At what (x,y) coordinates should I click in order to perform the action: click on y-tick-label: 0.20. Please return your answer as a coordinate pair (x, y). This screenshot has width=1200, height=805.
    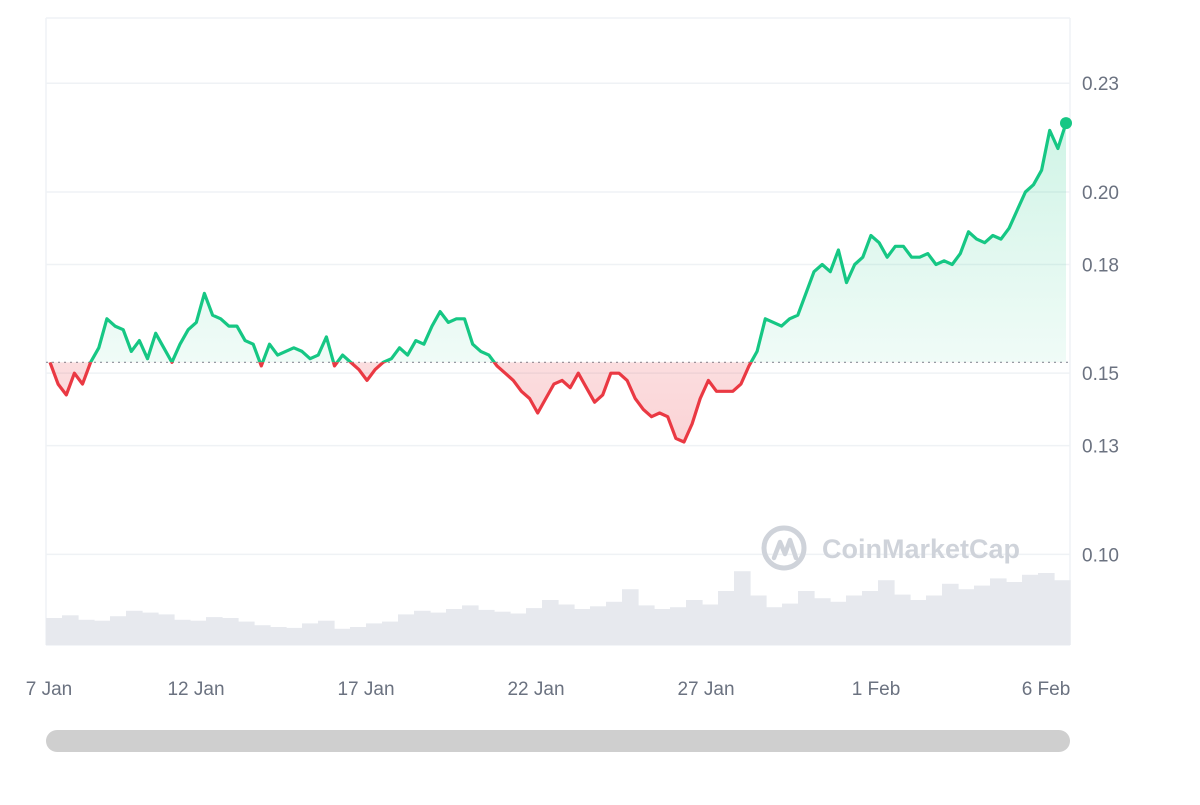
    Looking at the image, I should click on (1100, 193).